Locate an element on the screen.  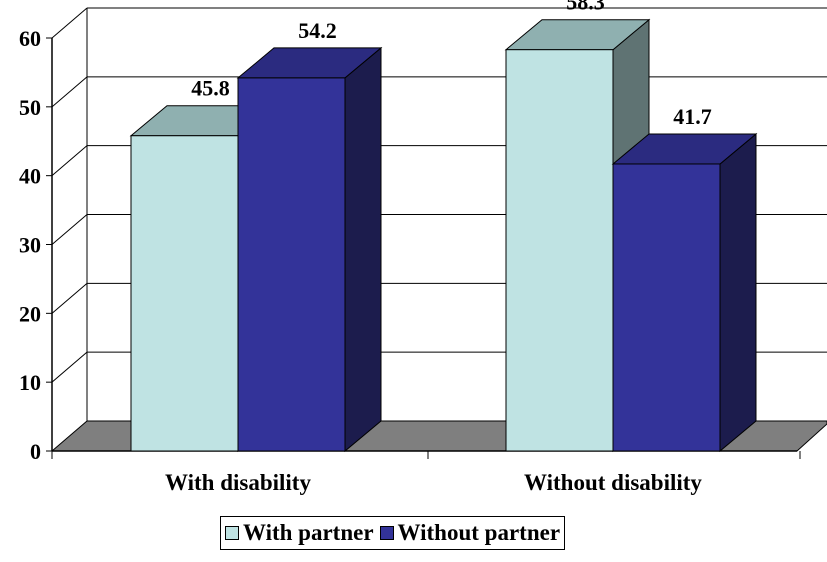
legend-item-without-partner: Without partner is located at coordinates (470, 533).